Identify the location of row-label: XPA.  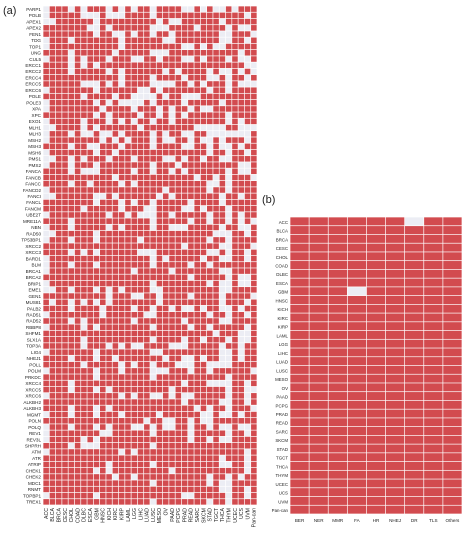
(37, 109).